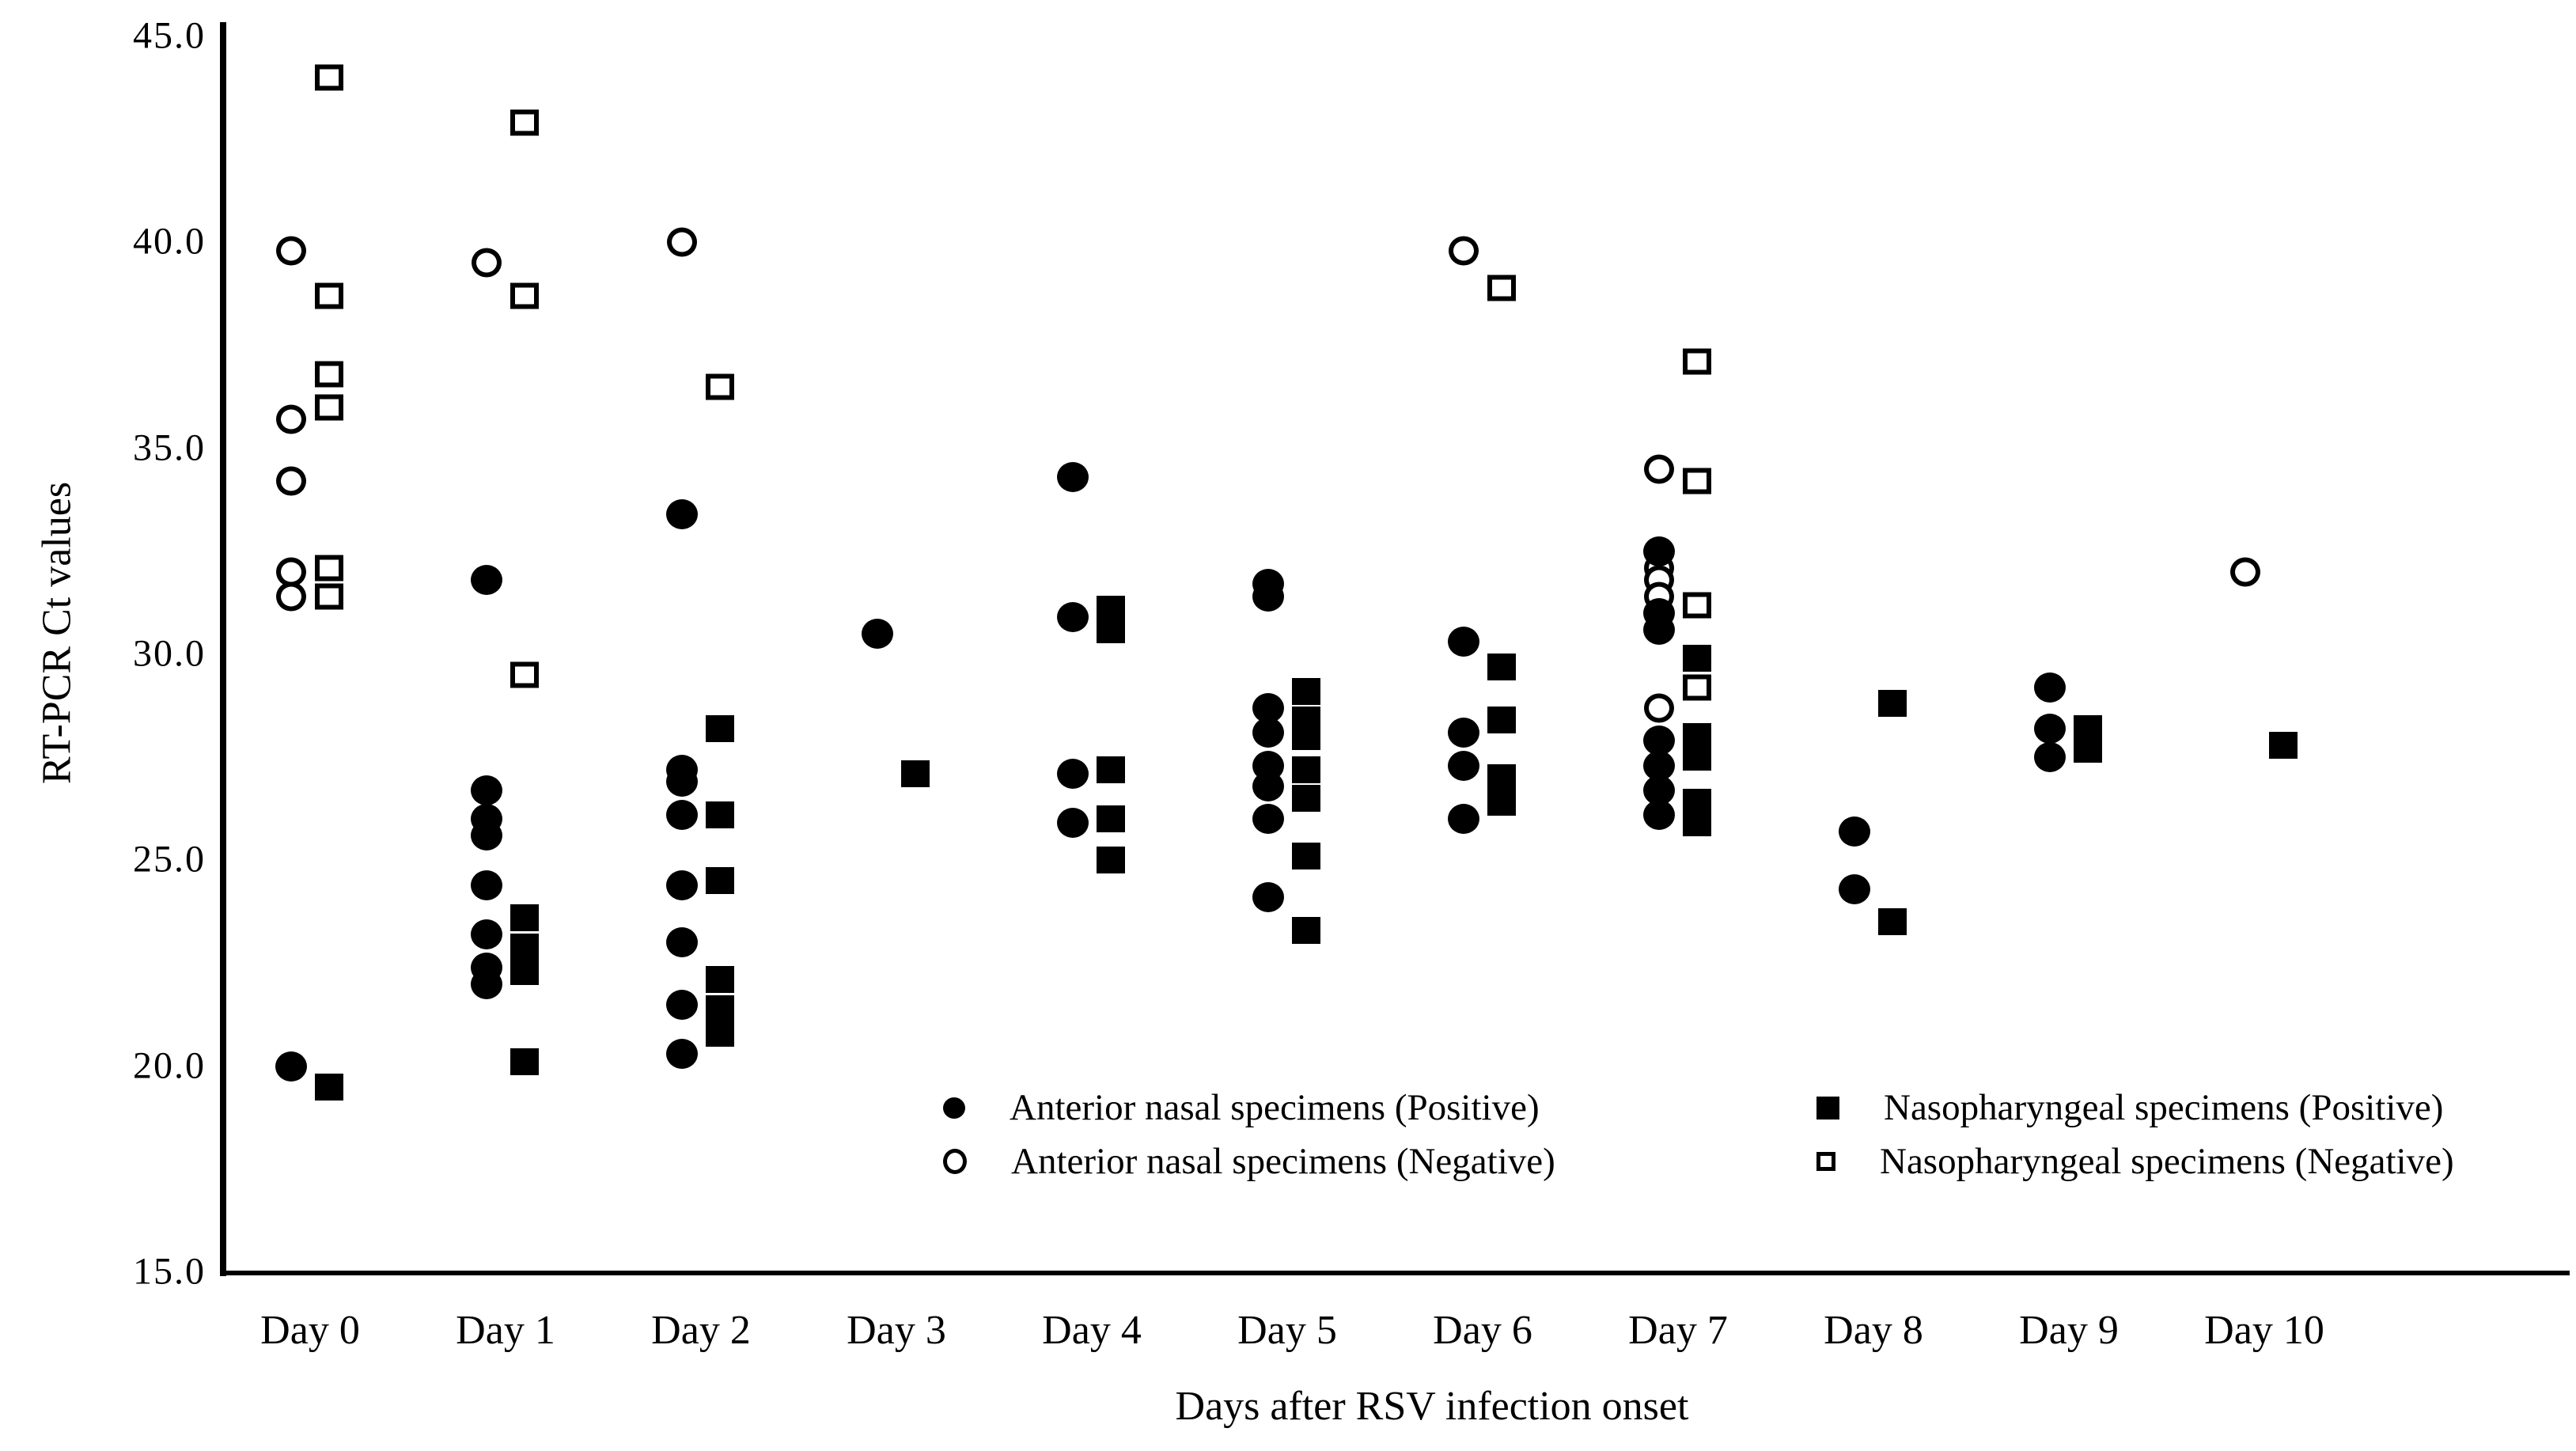  What do you see at coordinates (1482, 1330) in the screenshot?
I see `x-tick-label: Day 6` at bounding box center [1482, 1330].